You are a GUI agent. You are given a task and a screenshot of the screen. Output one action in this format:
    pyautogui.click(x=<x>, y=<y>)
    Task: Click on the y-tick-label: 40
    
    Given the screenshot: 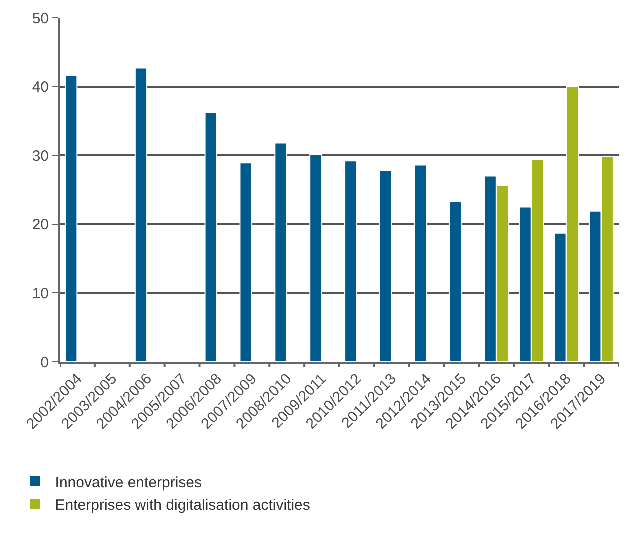 What is the action you would take?
    pyautogui.click(x=40, y=87)
    